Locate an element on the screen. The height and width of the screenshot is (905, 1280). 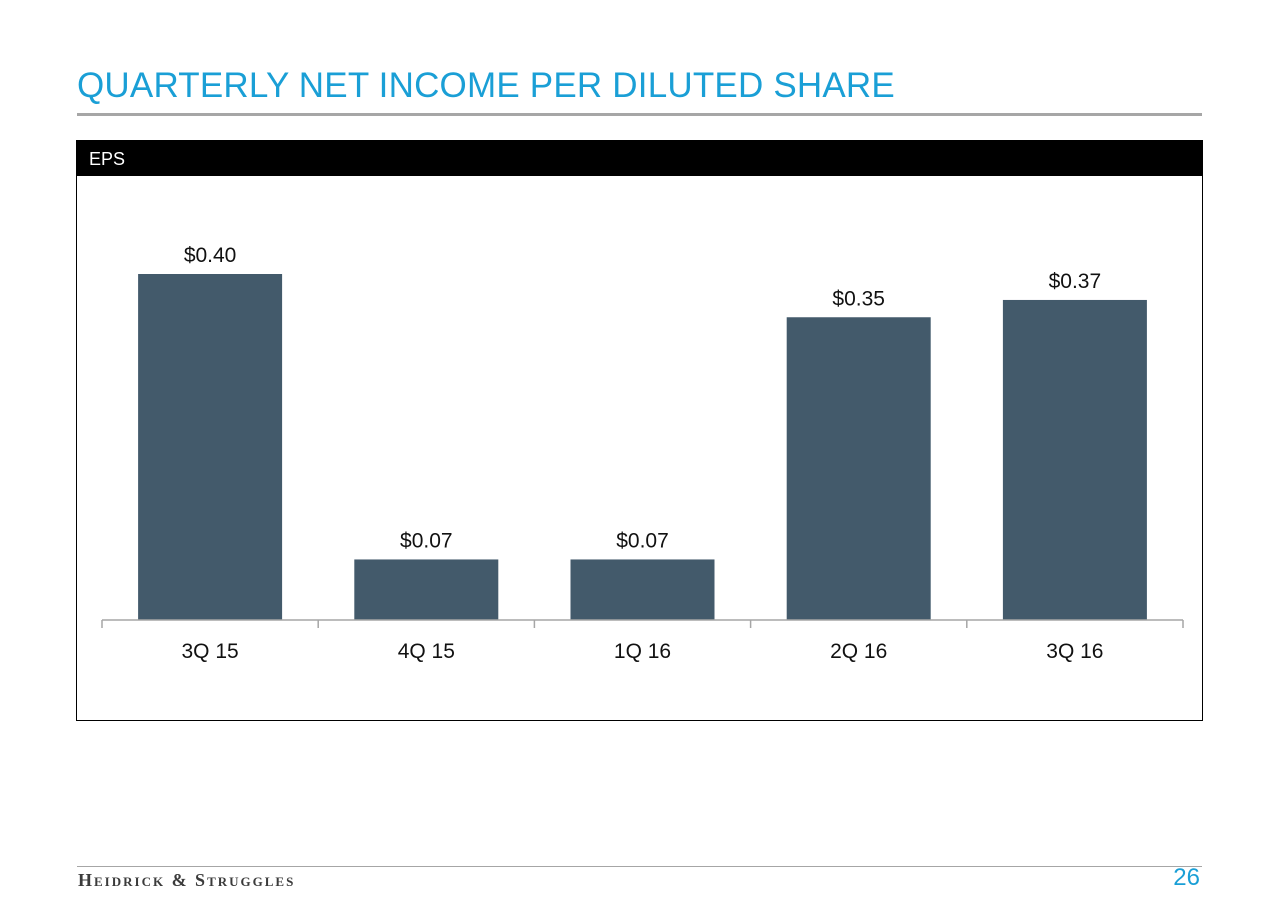
tick-label-5: 3Q 16 is located at coordinates (1074, 651).